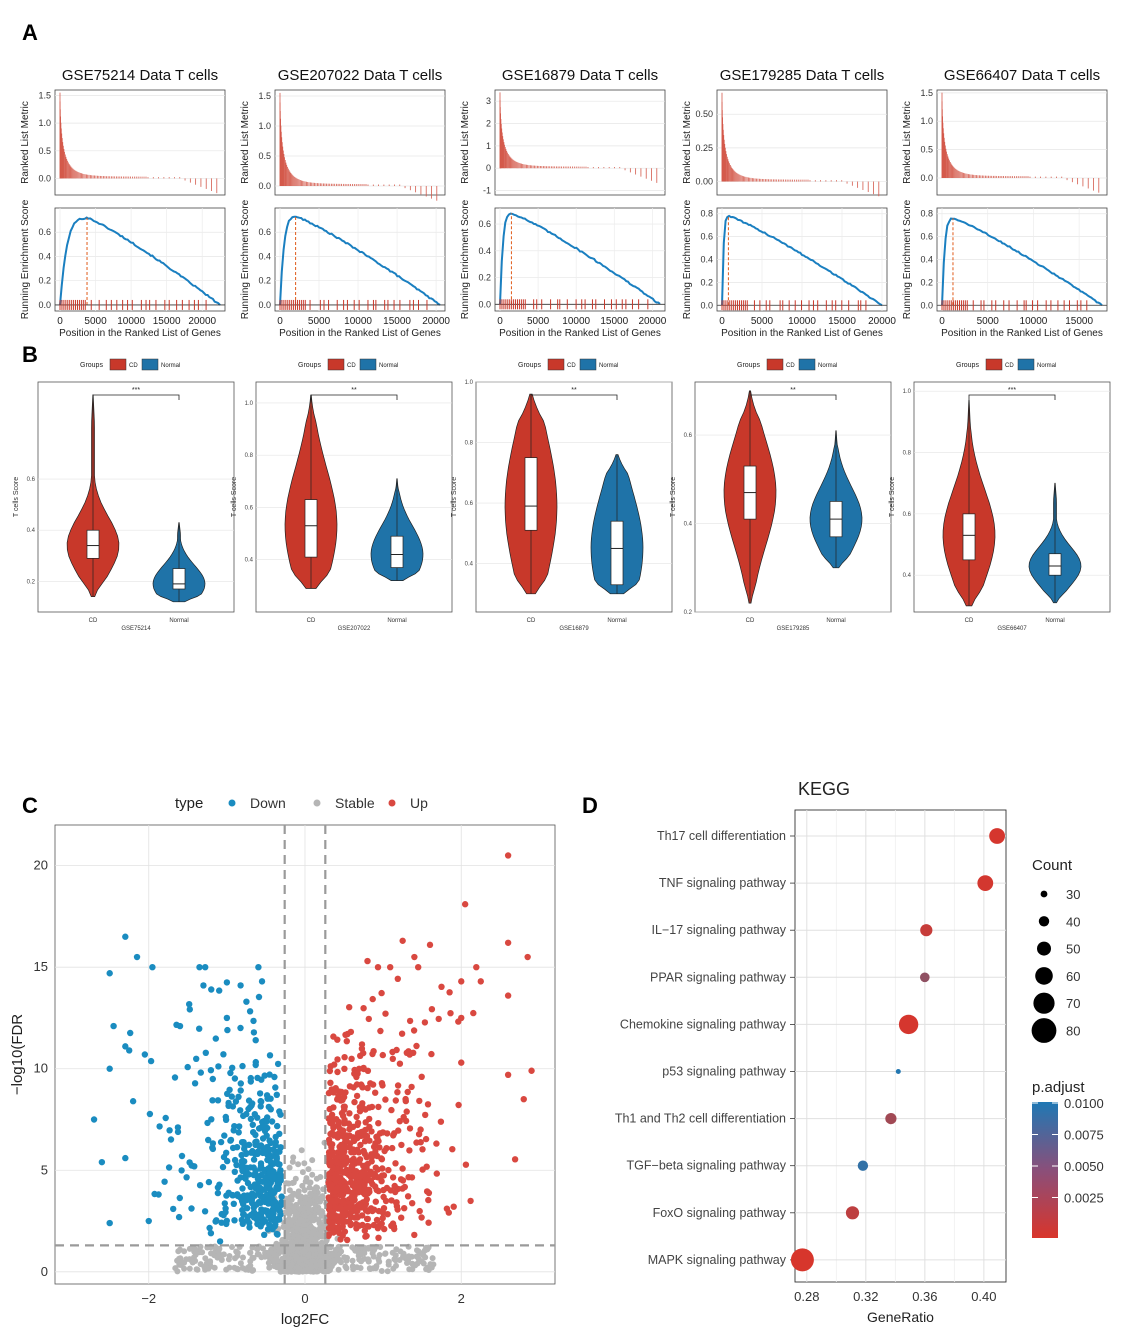 This screenshot has width=1122, height=1335. What do you see at coordinates (500, 321) in the screenshot?
I see `gsea-x-tick-label: 0` at bounding box center [500, 321].